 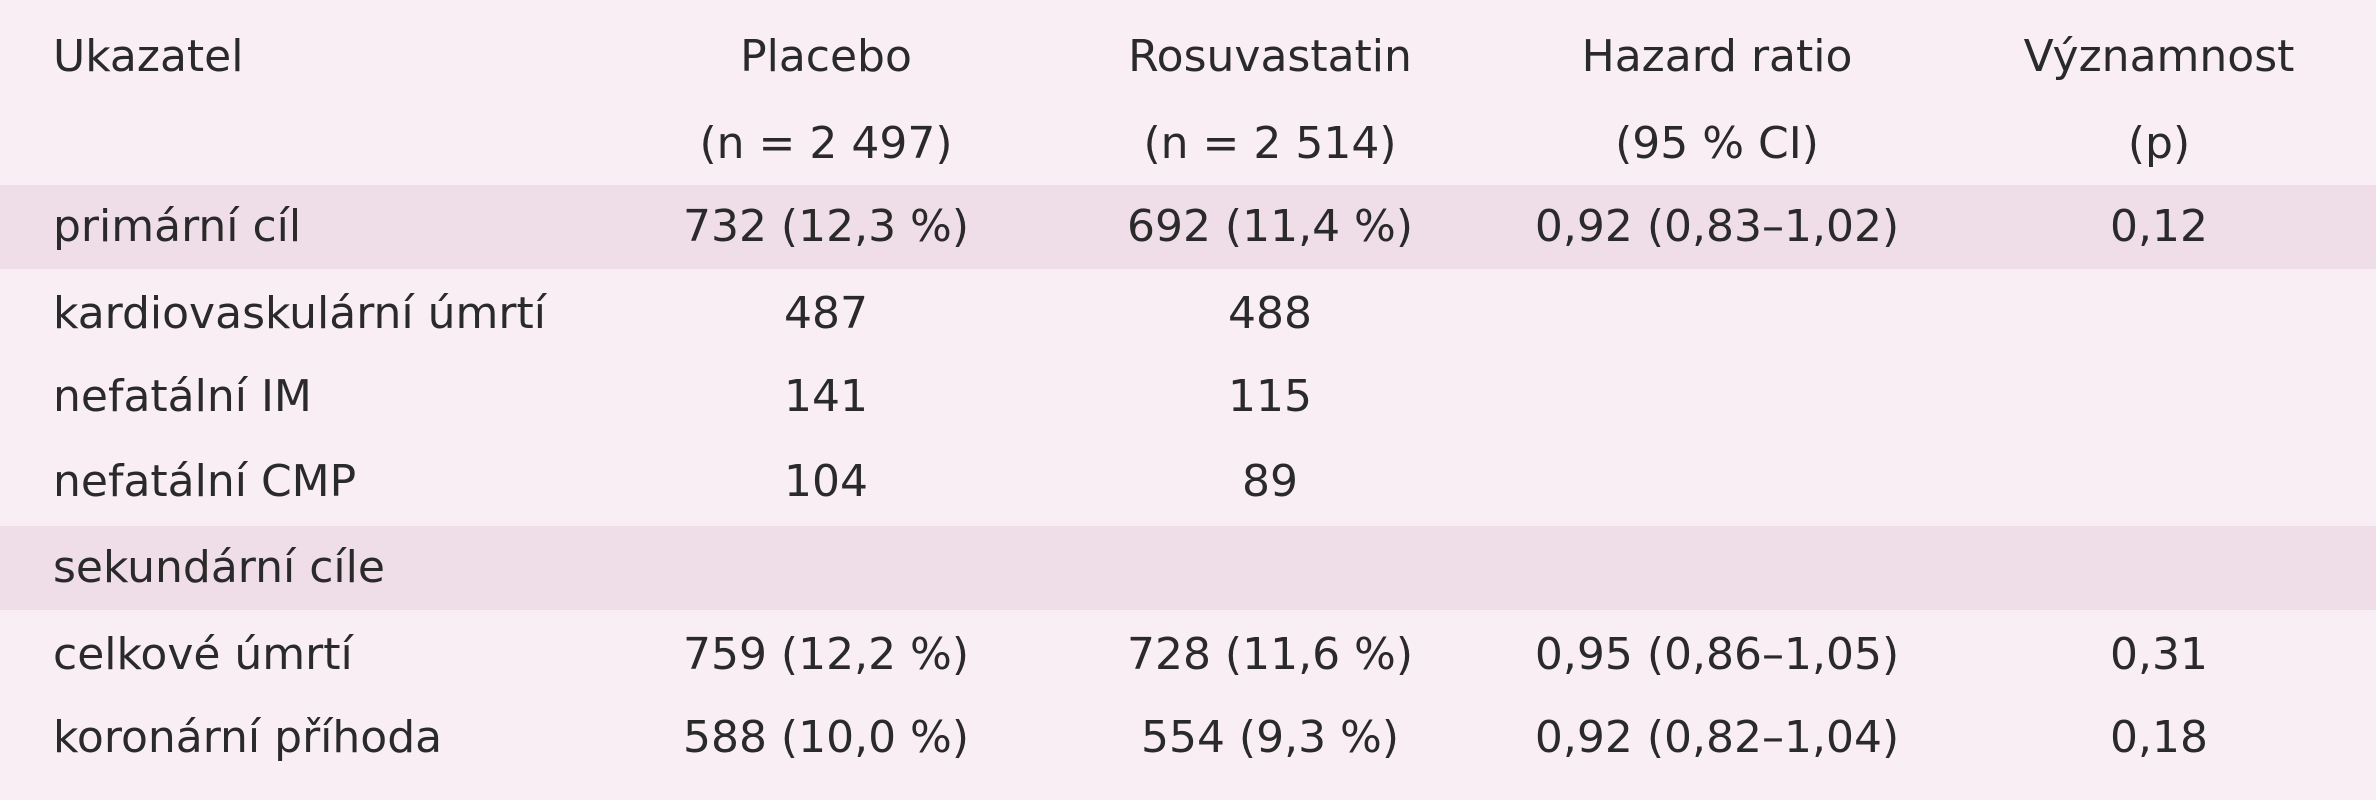 I want to click on table-cell: 488, so click(x=1270, y=313).